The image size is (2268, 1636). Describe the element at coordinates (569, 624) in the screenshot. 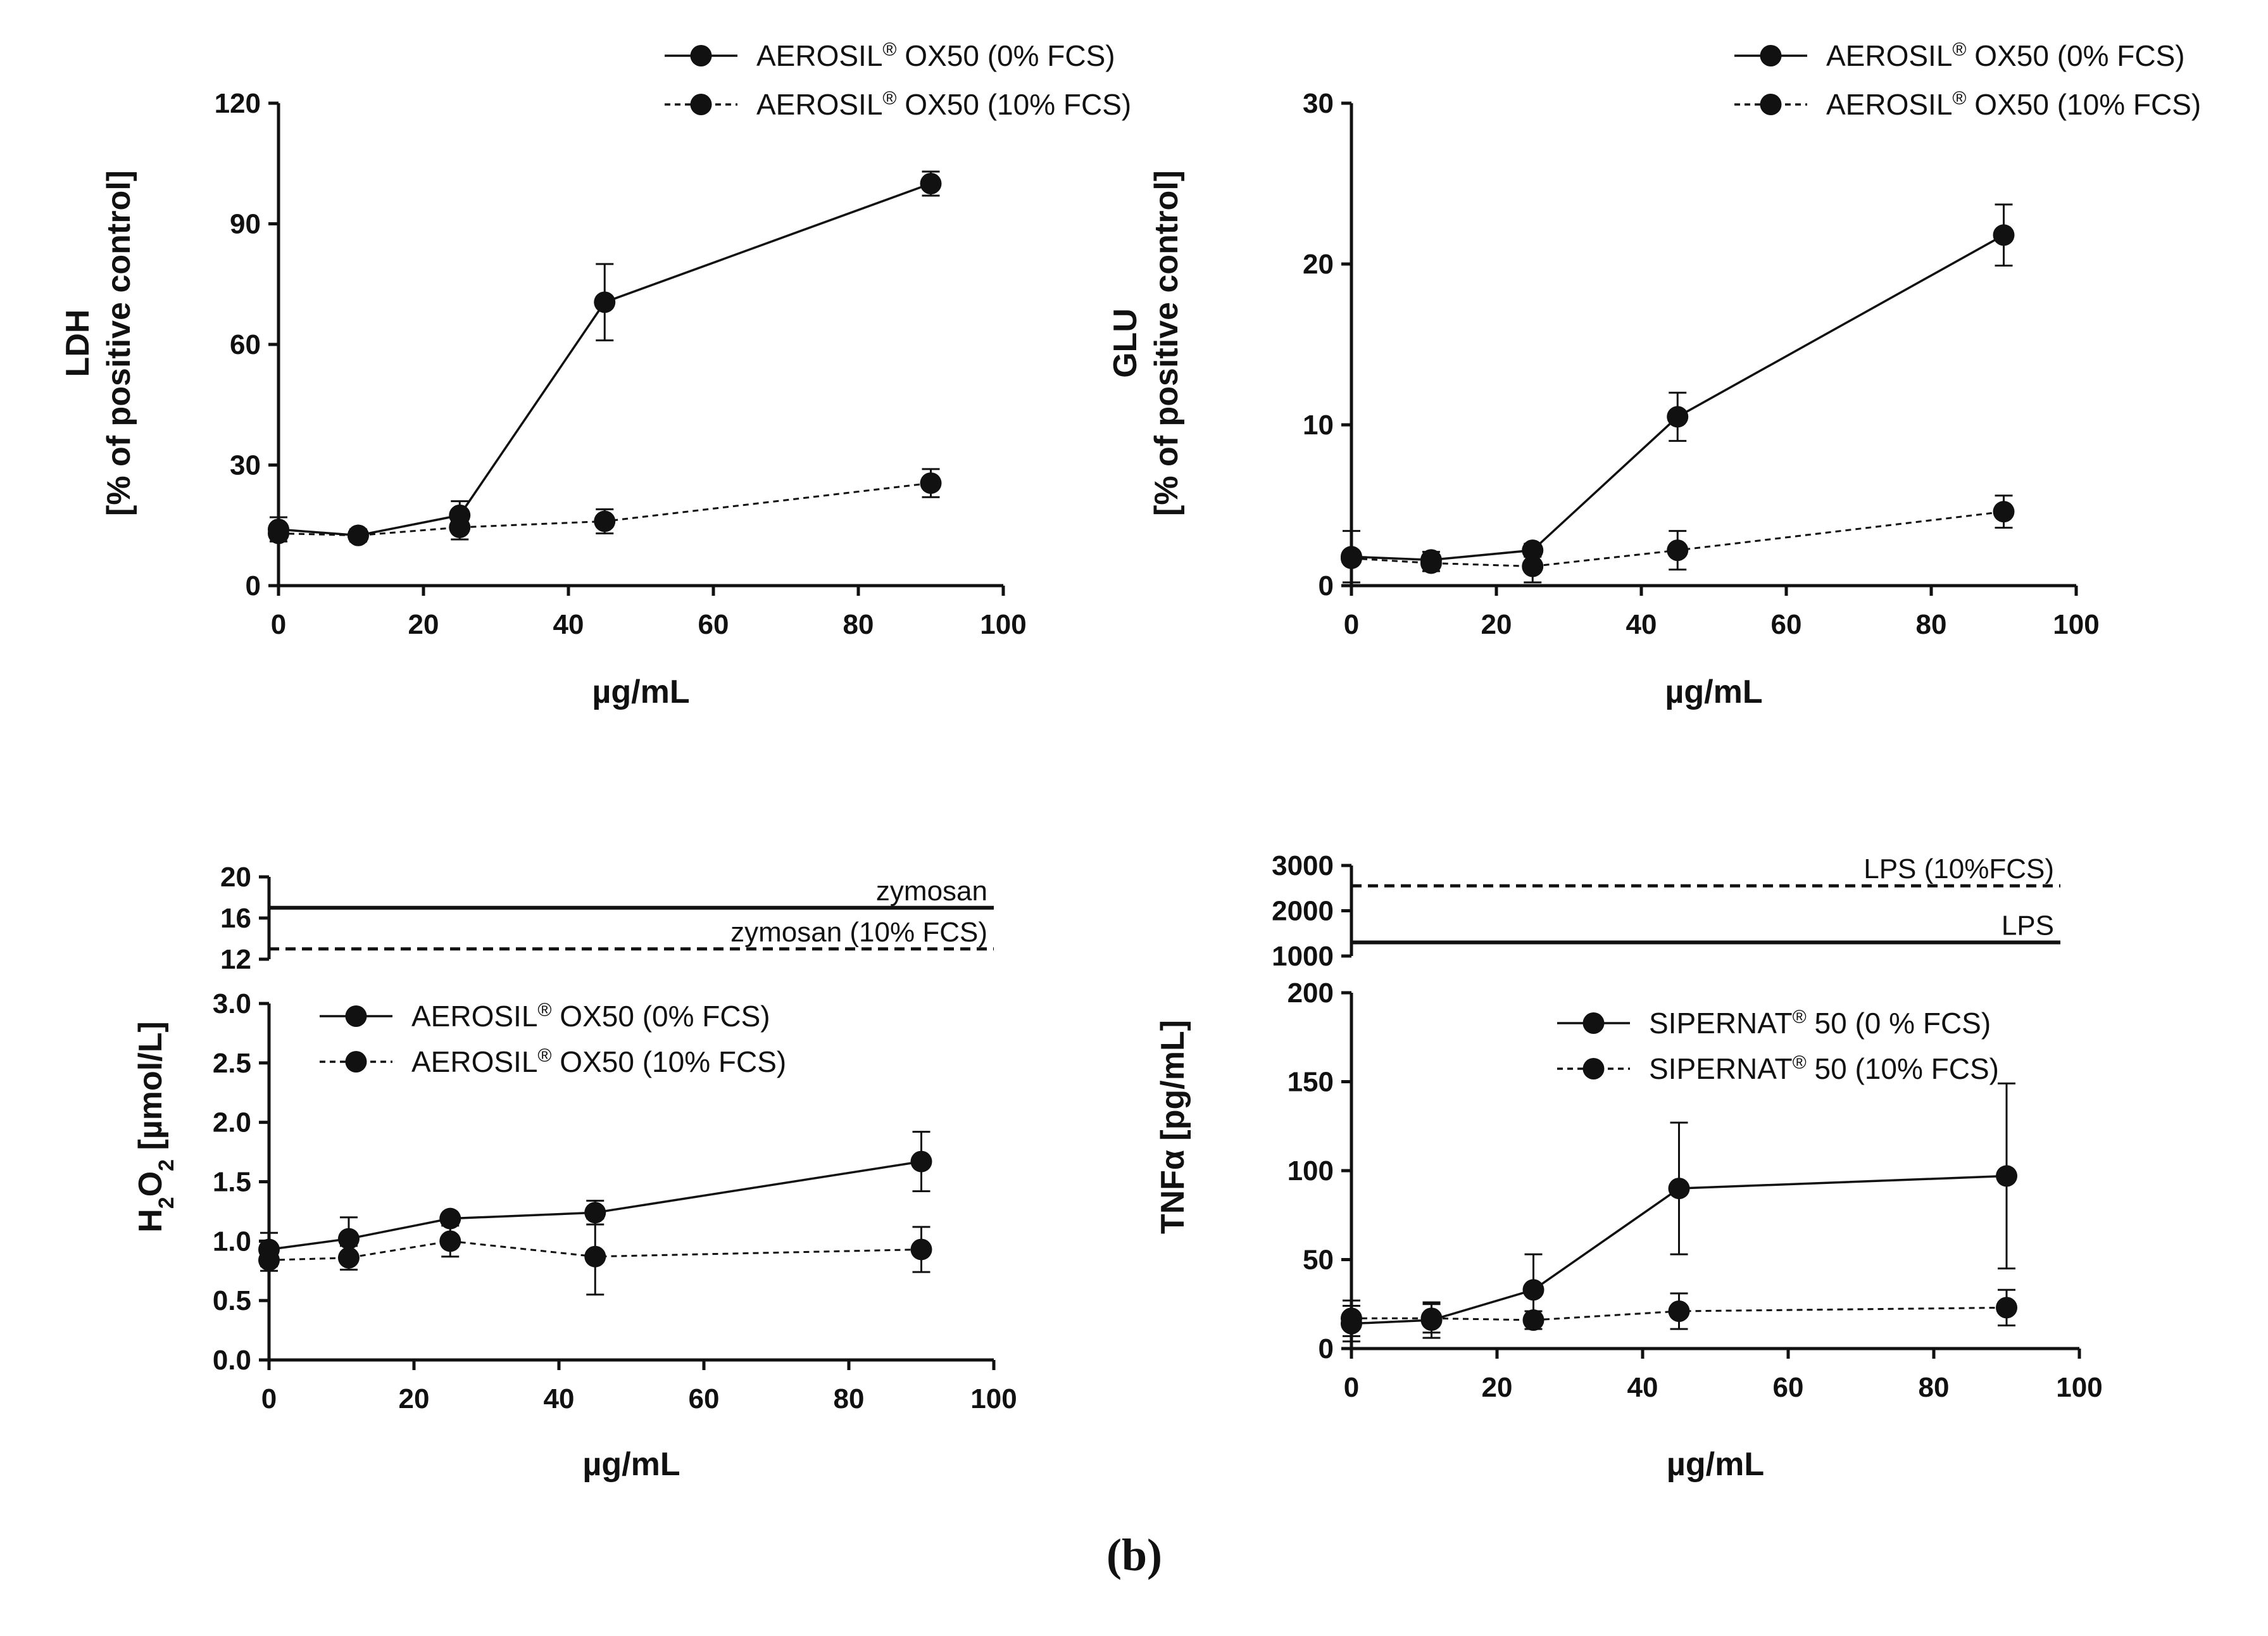

I see `x-tick-label: 40` at that location.